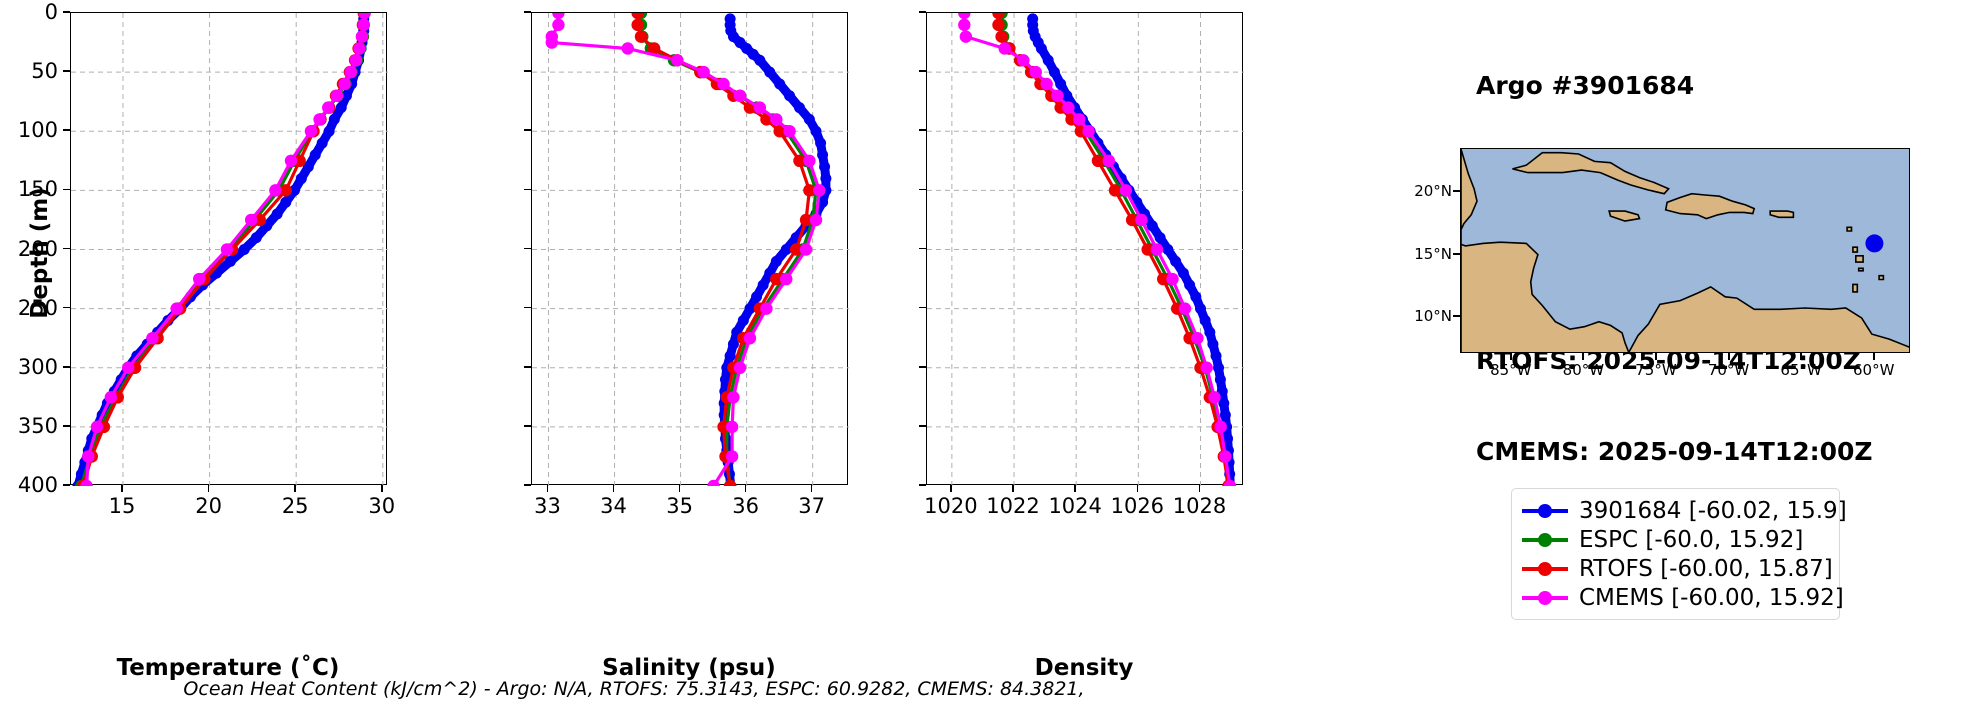  I want to click on density-xtick: 1022, so click(1013, 506).